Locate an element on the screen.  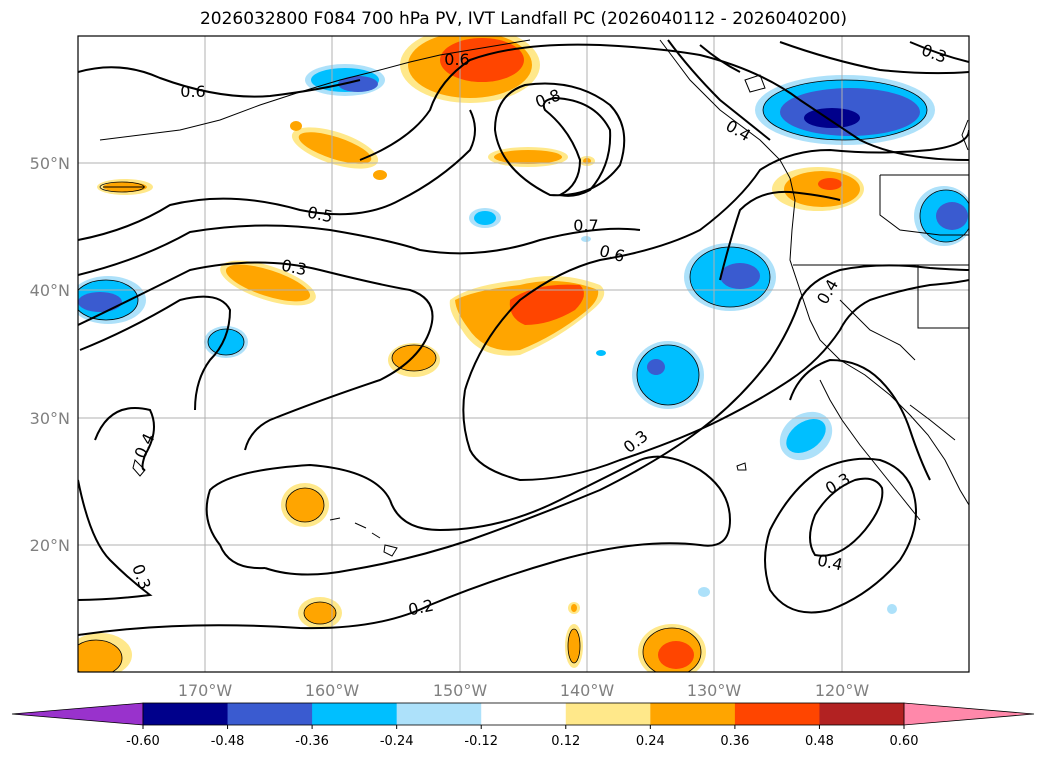
colorbar-tick-label: -0.12 is located at coordinates (481, 741).